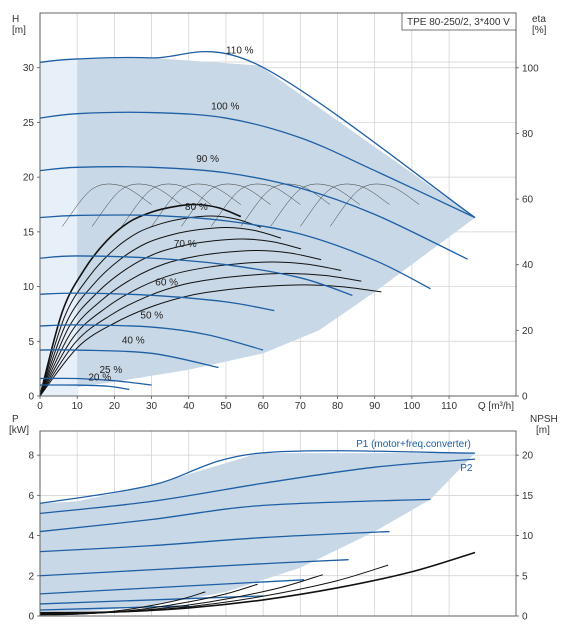  What do you see at coordinates (29, 178) in the screenshot?
I see `y-tick-label: 20` at bounding box center [29, 178].